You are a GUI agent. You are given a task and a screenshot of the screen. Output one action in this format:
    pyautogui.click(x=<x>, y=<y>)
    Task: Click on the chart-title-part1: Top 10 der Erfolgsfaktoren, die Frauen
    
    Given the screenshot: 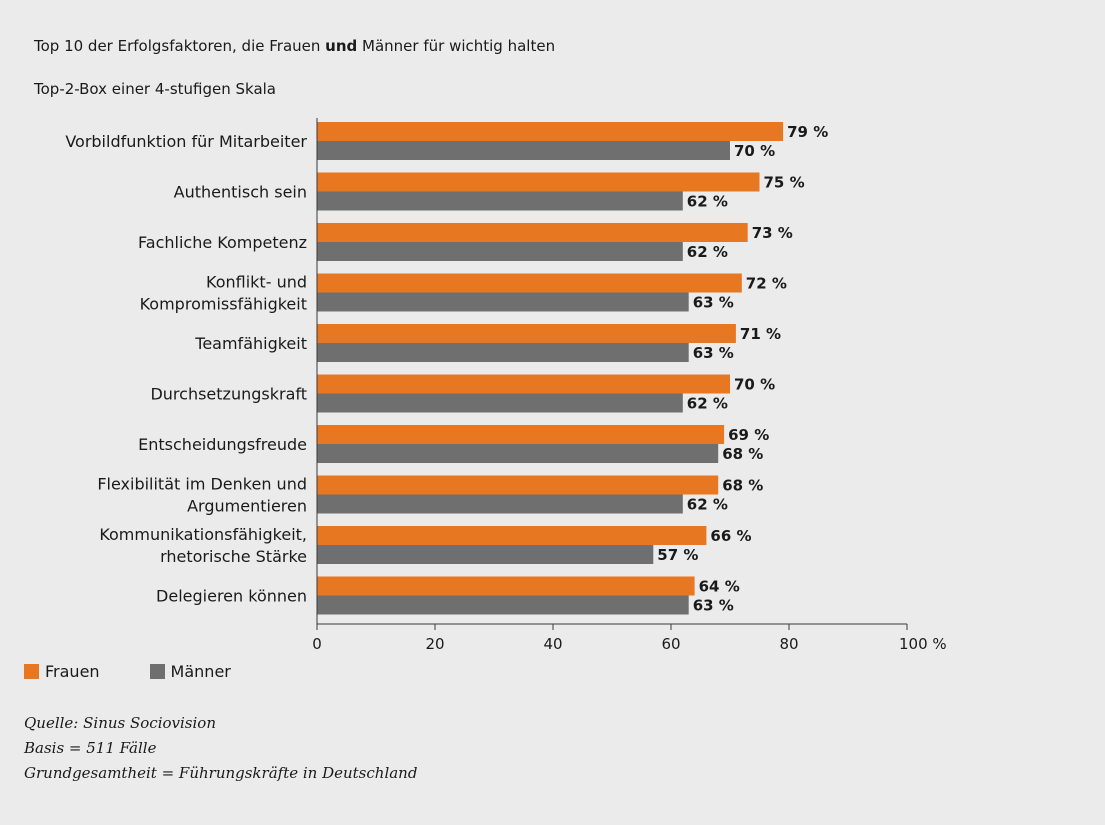 What is the action you would take?
    pyautogui.click(x=180, y=46)
    